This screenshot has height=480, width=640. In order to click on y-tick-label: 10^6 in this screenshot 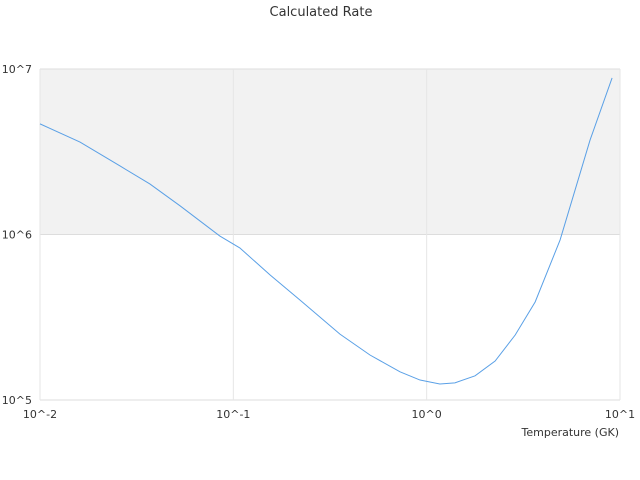, I will do `click(17, 235)`.